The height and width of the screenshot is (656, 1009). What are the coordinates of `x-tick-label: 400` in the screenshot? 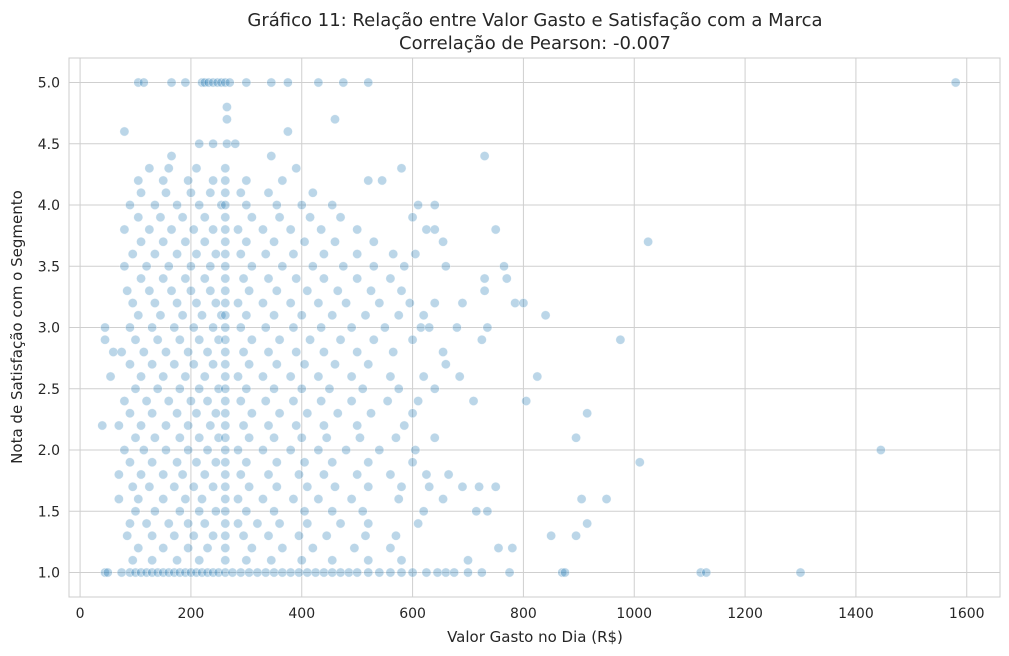 It's located at (301, 614).